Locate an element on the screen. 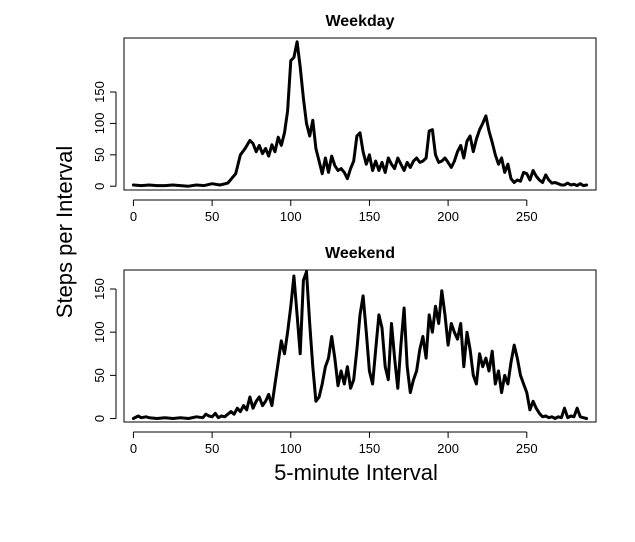 This screenshot has height=542, width=635. weekend-x-tick-label: 250 is located at coordinates (527, 448).